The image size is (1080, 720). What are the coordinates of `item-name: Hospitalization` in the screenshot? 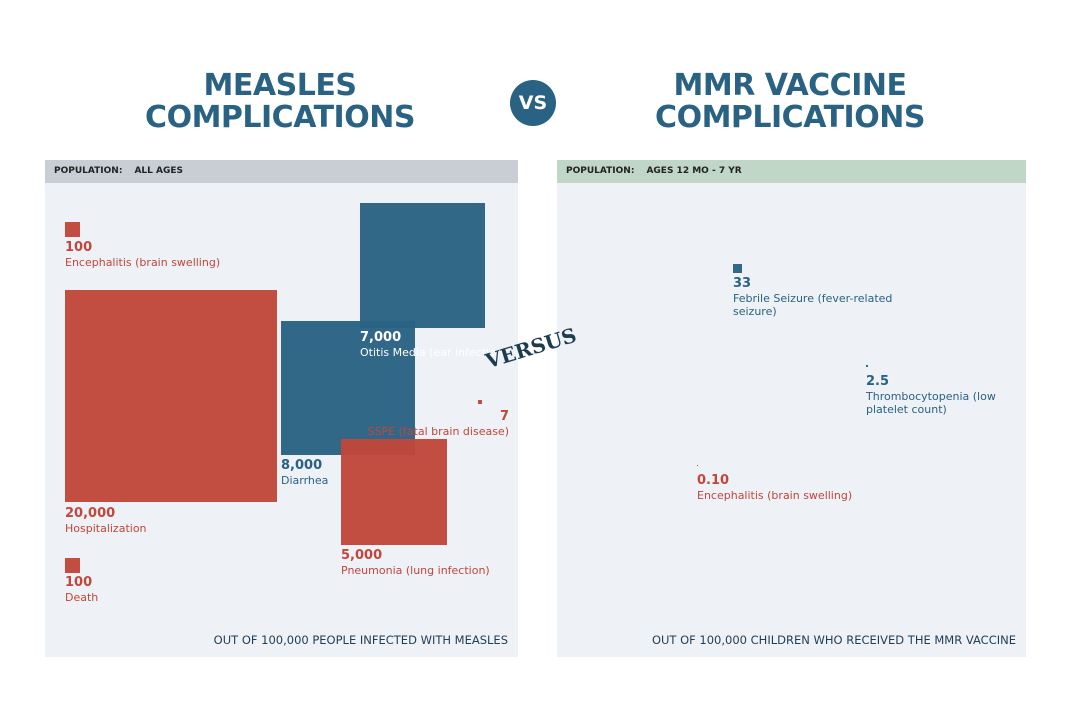 It's located at (106, 528).